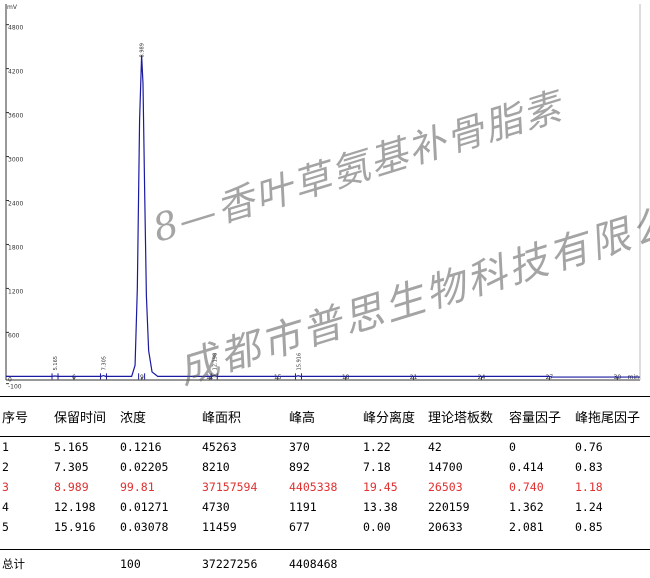 This screenshot has height=578, width=650. Describe the element at coordinates (393, 416) in the screenshot. I see `col-header: 峰分离度` at that location.